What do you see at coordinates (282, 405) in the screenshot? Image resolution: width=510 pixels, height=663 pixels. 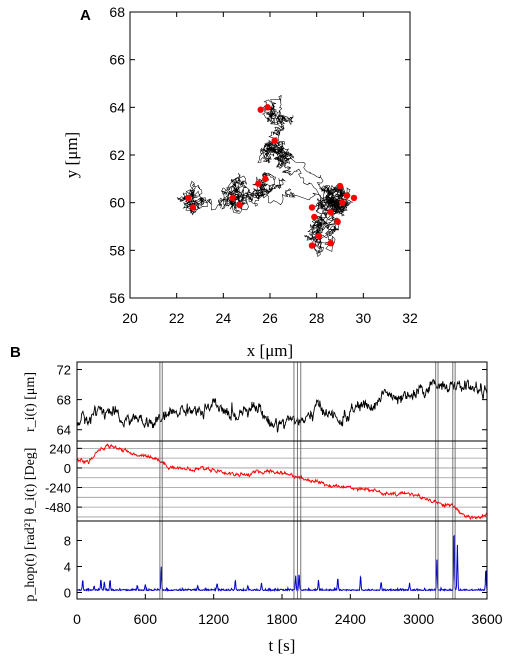 I see `r-series` at bounding box center [282, 405].